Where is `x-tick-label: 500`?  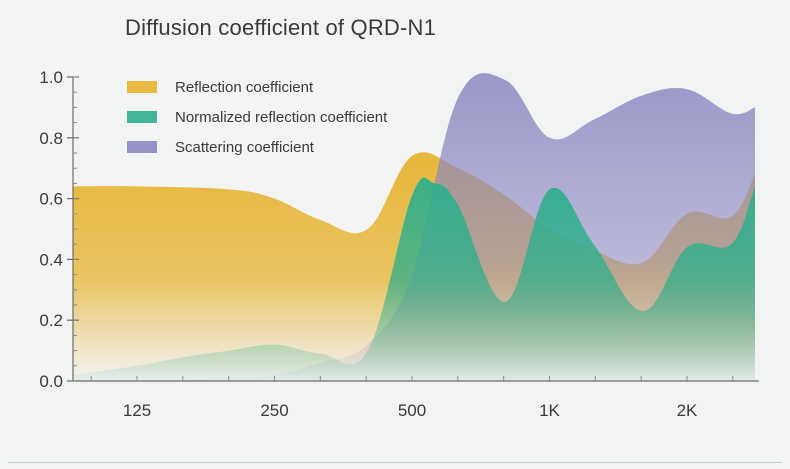
x-tick-label: 500 is located at coordinates (412, 410).